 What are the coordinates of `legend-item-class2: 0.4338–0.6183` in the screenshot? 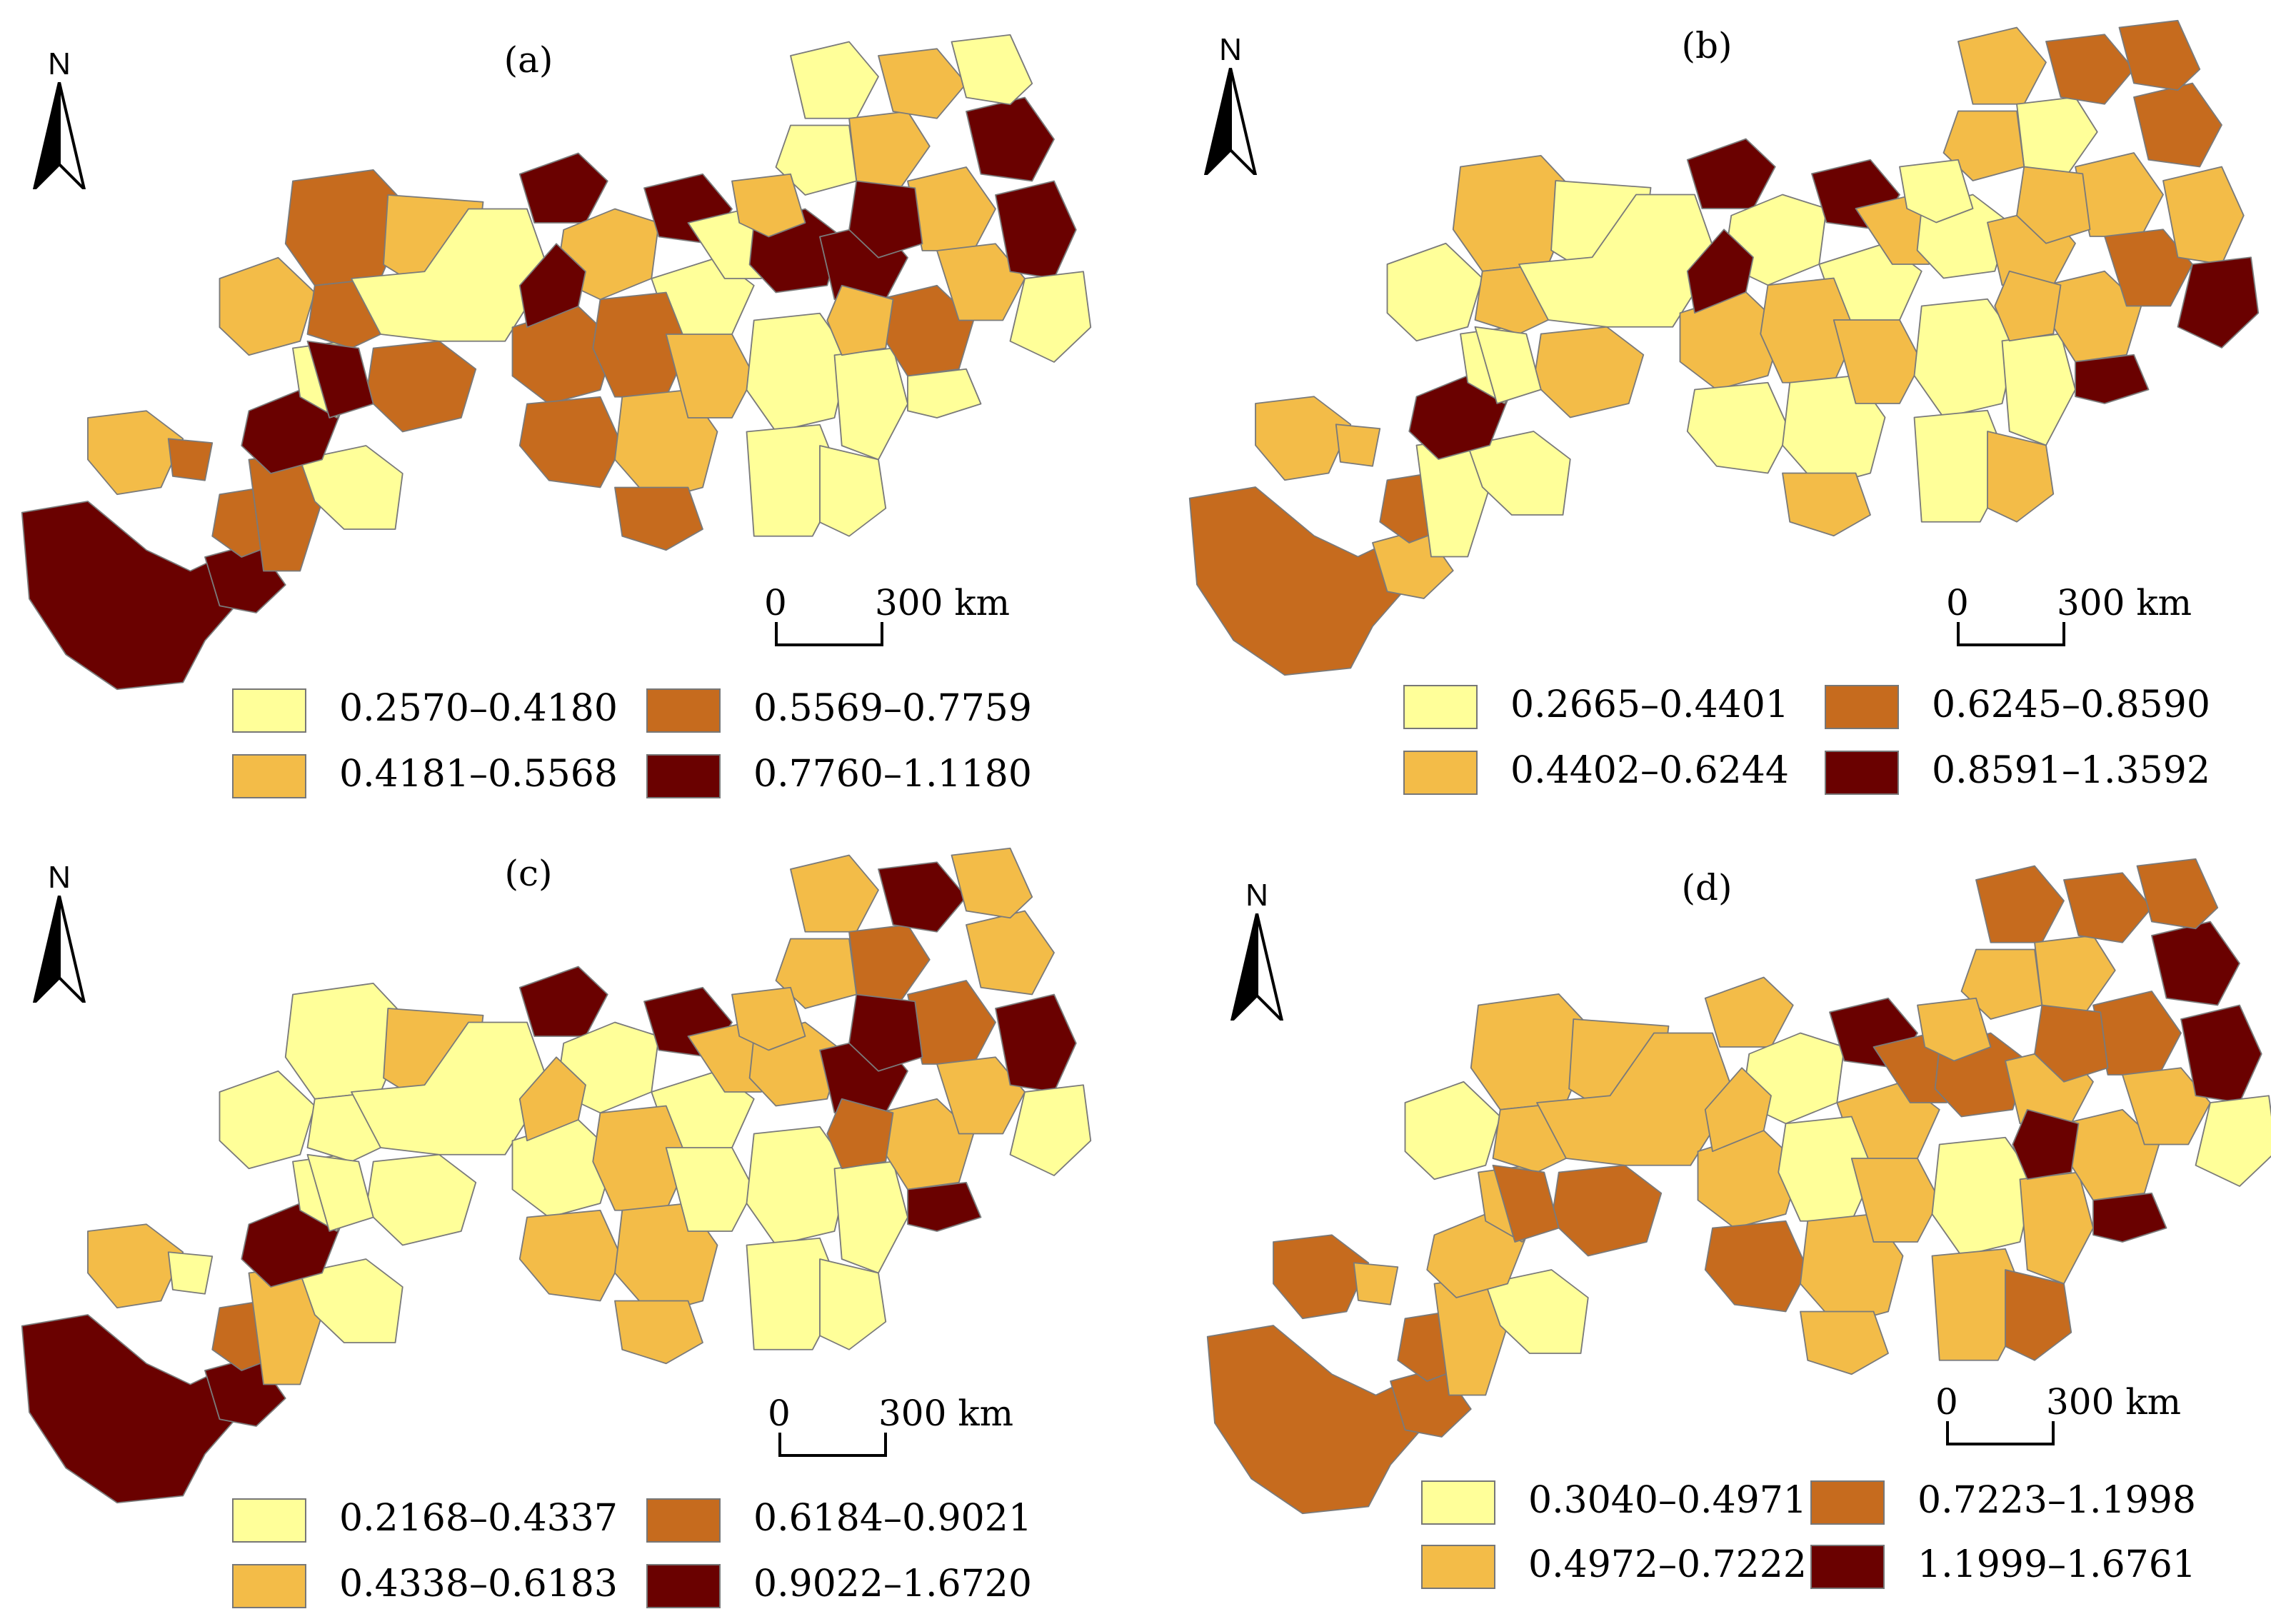 It's located at (439, 1586).